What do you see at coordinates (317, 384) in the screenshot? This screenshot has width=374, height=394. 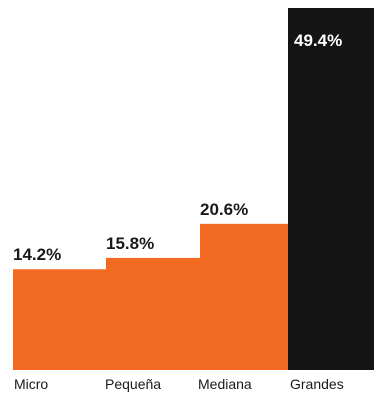 I see `category-label-grandes: Grandes` at bounding box center [317, 384].